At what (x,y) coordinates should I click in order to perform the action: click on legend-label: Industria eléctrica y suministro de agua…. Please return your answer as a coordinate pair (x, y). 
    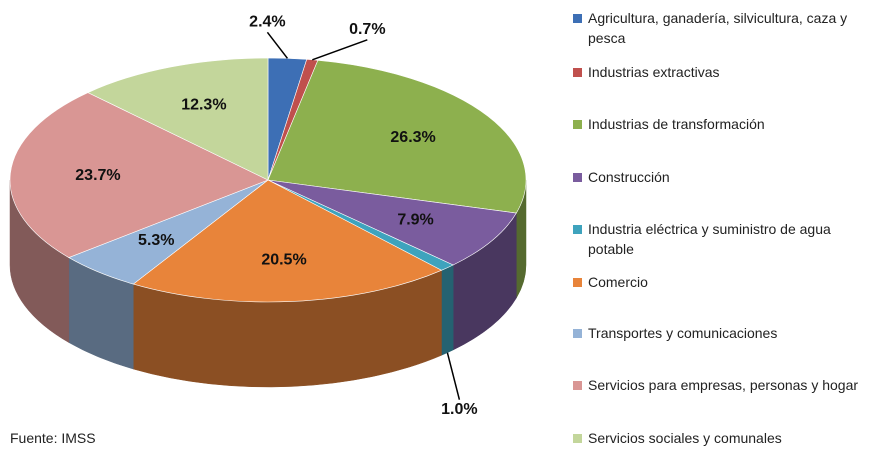
    Looking at the image, I should click on (709, 239).